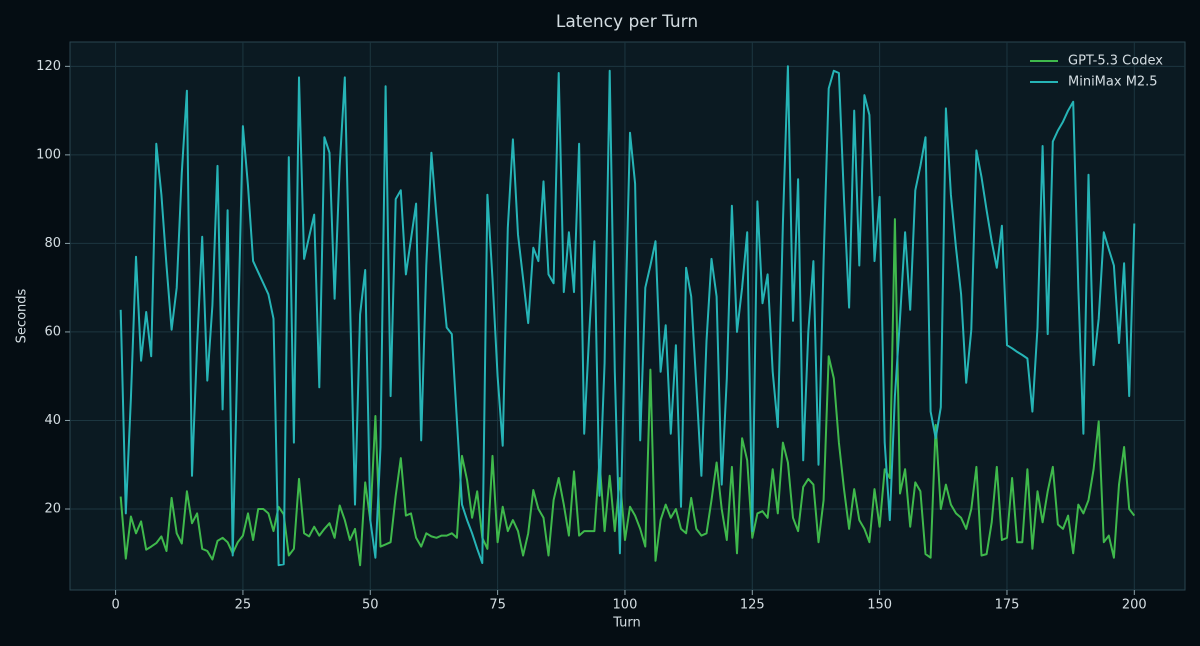  I want to click on x-tick-label: 175, so click(1007, 605).